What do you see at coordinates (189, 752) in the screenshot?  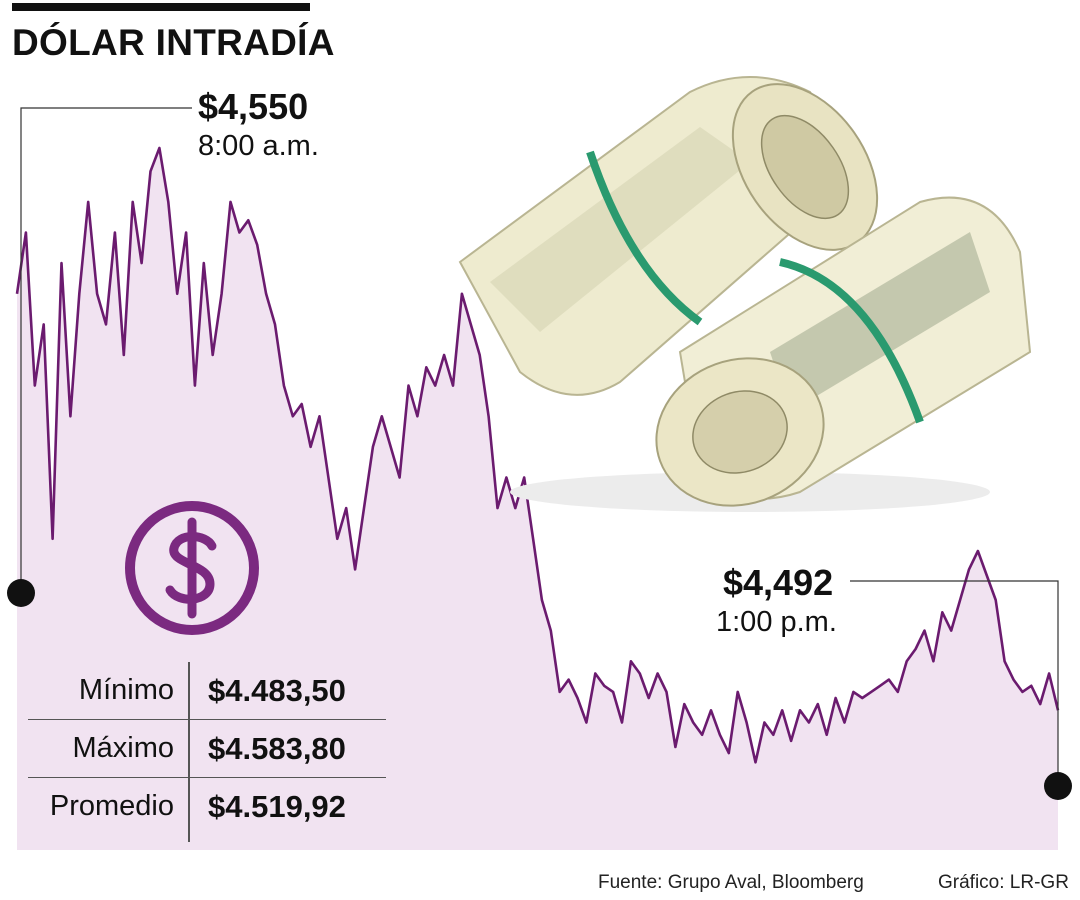 I see `stats-divider` at bounding box center [189, 752].